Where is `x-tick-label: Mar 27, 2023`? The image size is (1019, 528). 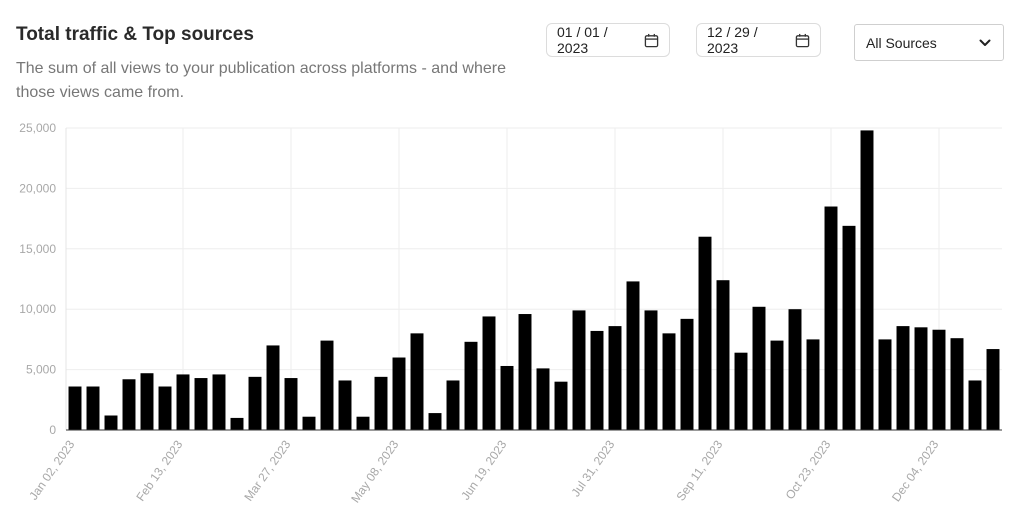
x-tick-label: Mar 27, 2023 is located at coordinates (267, 470).